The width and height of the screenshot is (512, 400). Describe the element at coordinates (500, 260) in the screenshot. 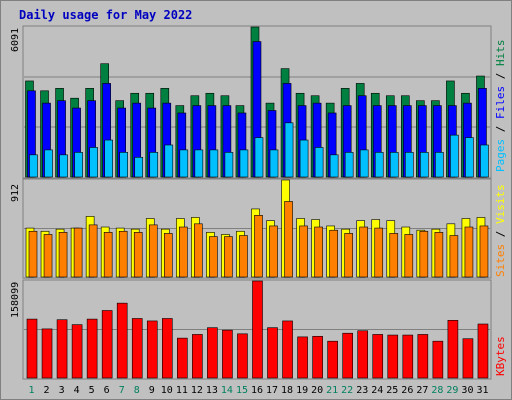

I see `legend-part: Sites` at that location.